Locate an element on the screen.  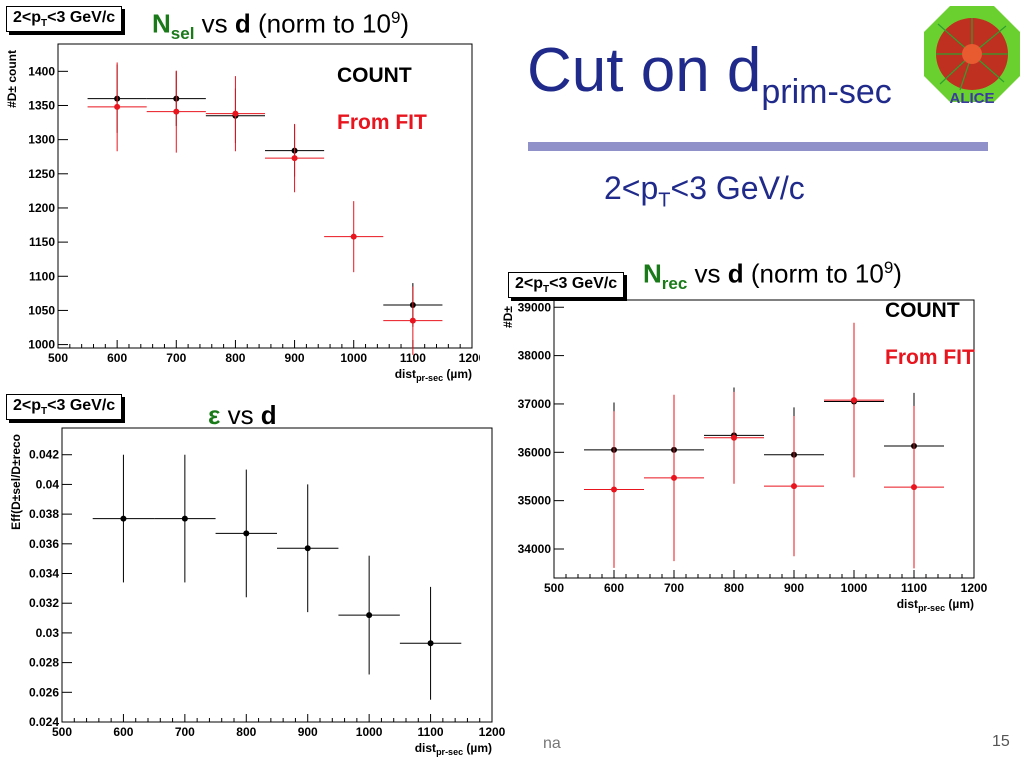
nsel-xtick-label: 700 is located at coordinates (176, 358).